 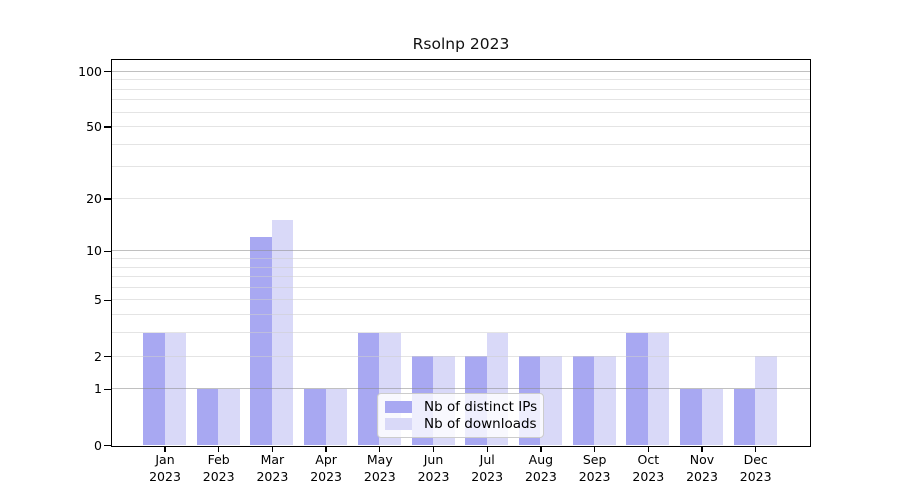 I want to click on y-tick-label: 10, so click(x=94, y=251).